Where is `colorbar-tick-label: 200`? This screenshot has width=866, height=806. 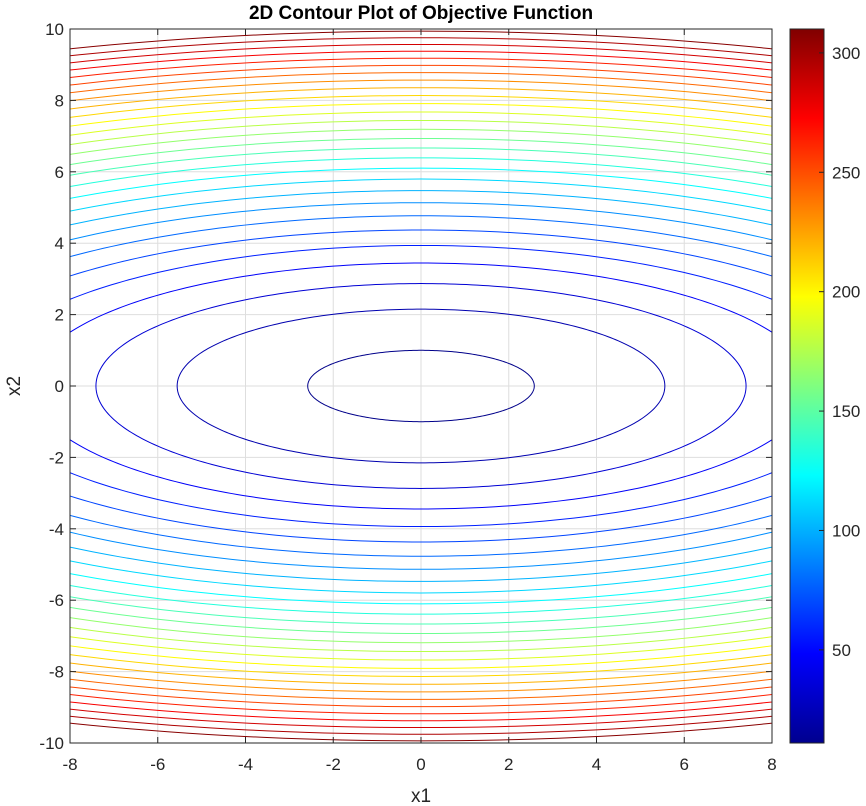
colorbar-tick-label: 200 is located at coordinates (846, 292).